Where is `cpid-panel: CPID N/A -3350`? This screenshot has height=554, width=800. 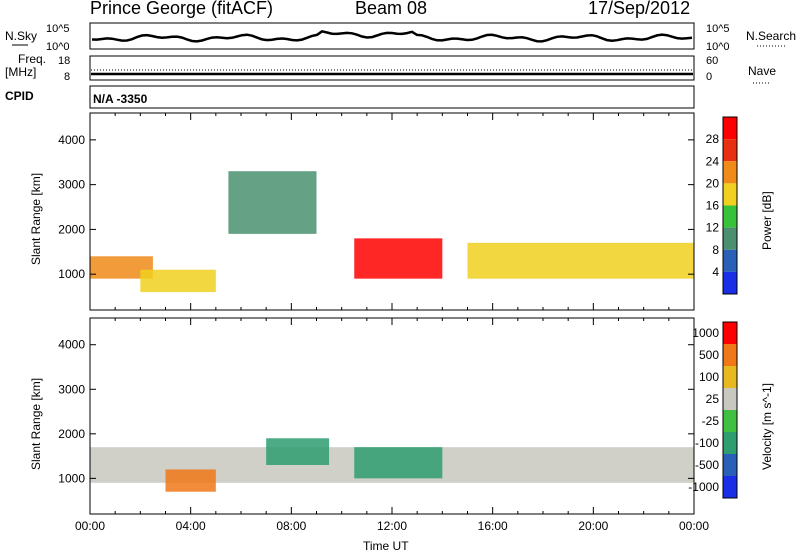 cpid-panel: CPID N/A -3350 is located at coordinates (350, 97).